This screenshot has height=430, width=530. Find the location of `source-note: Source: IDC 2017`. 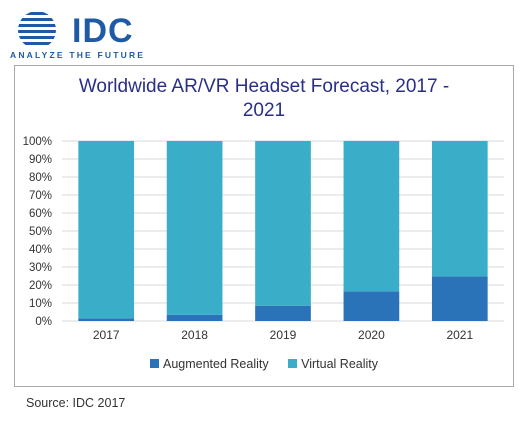

source-note: Source: IDC 2017 is located at coordinates (76, 403).